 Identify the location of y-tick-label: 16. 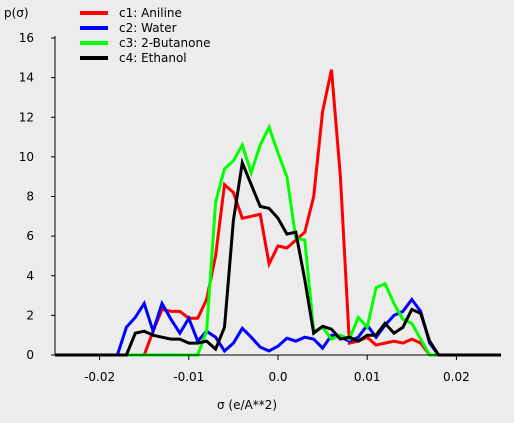
(26, 38).